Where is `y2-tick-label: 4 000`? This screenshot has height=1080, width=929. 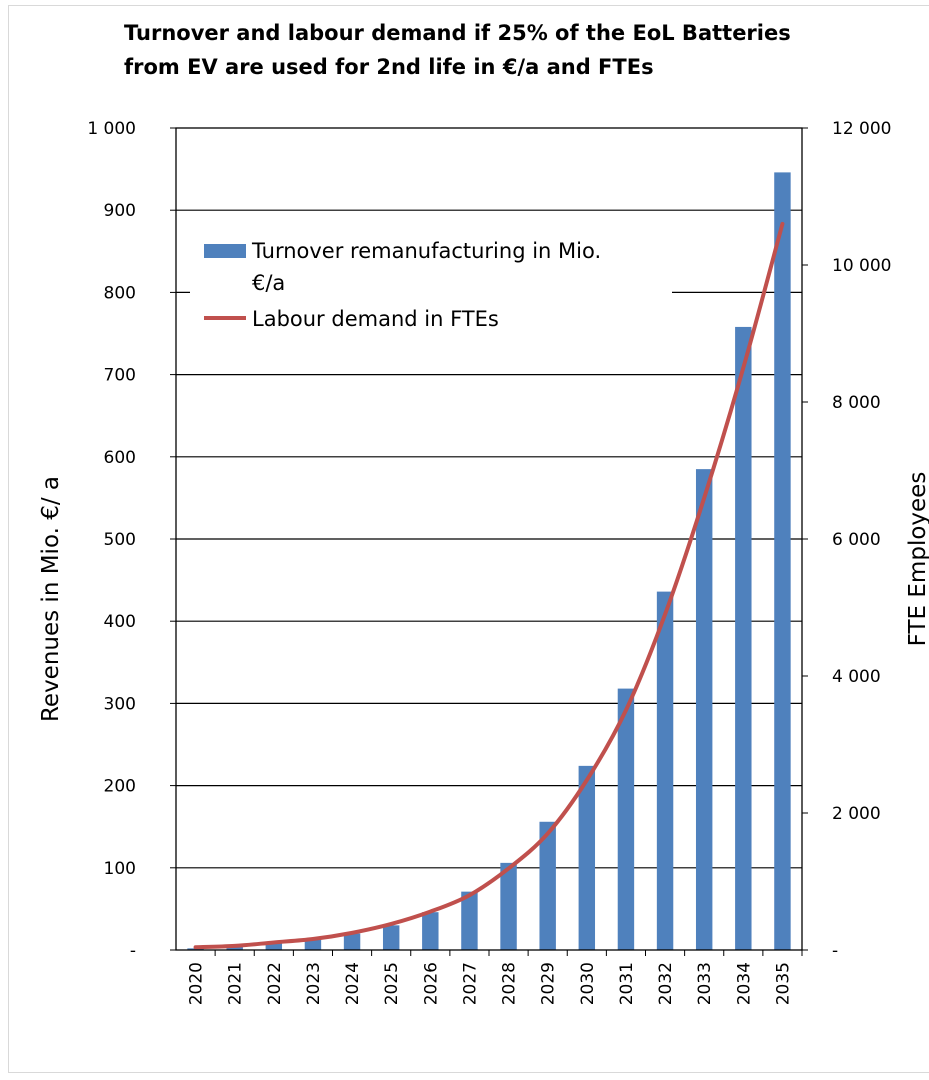 y2-tick-label: 4 000 is located at coordinates (856, 677).